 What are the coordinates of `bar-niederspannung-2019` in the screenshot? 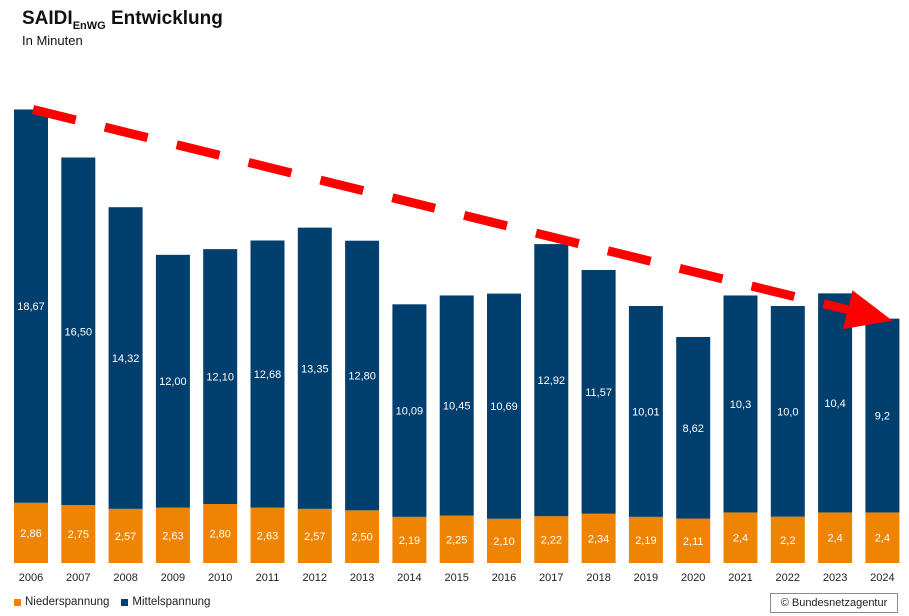 It's located at (645, 539).